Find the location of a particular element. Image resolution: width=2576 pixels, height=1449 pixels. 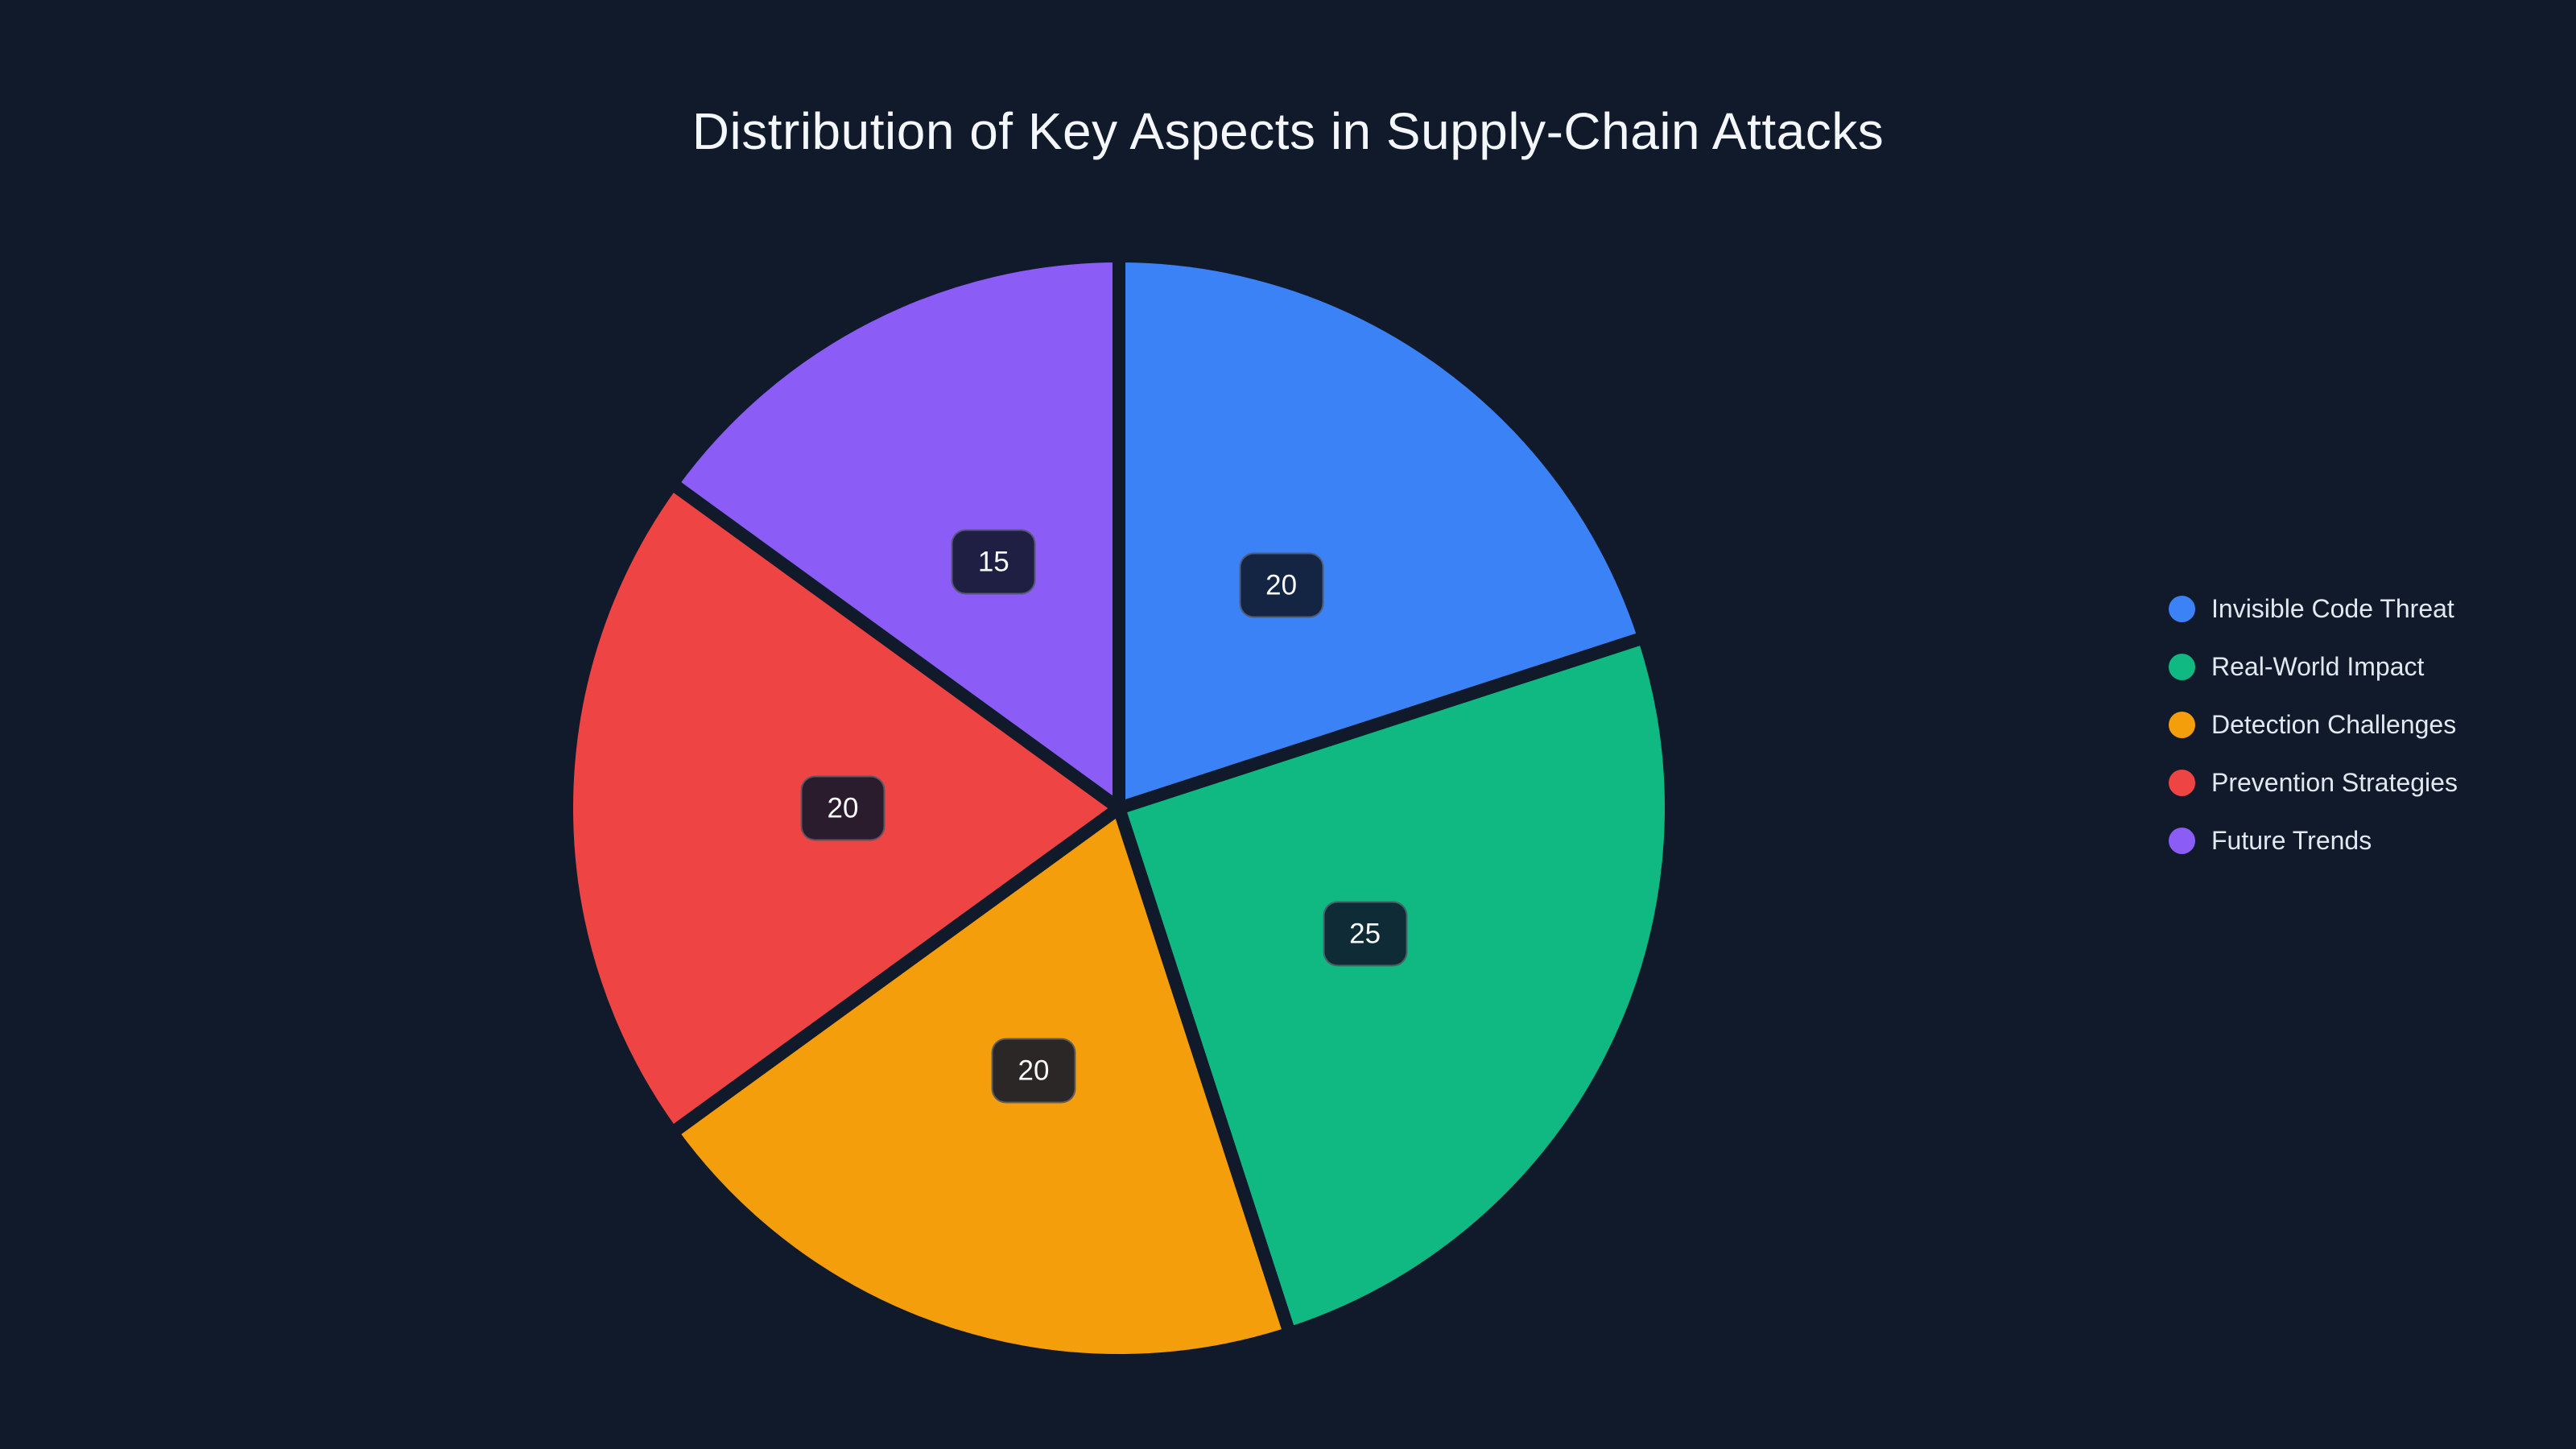

legend-item-label: Invisible Code Threat is located at coordinates (2332, 608).